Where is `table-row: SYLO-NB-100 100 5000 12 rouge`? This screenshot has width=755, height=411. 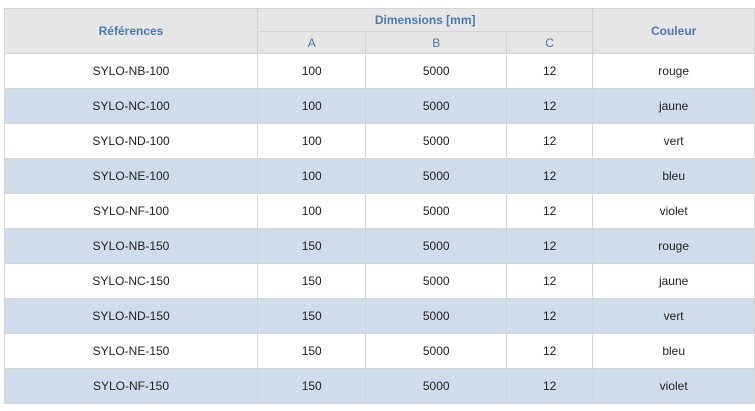
table-row: SYLO-NB-100 100 5000 12 rouge is located at coordinates (379, 71).